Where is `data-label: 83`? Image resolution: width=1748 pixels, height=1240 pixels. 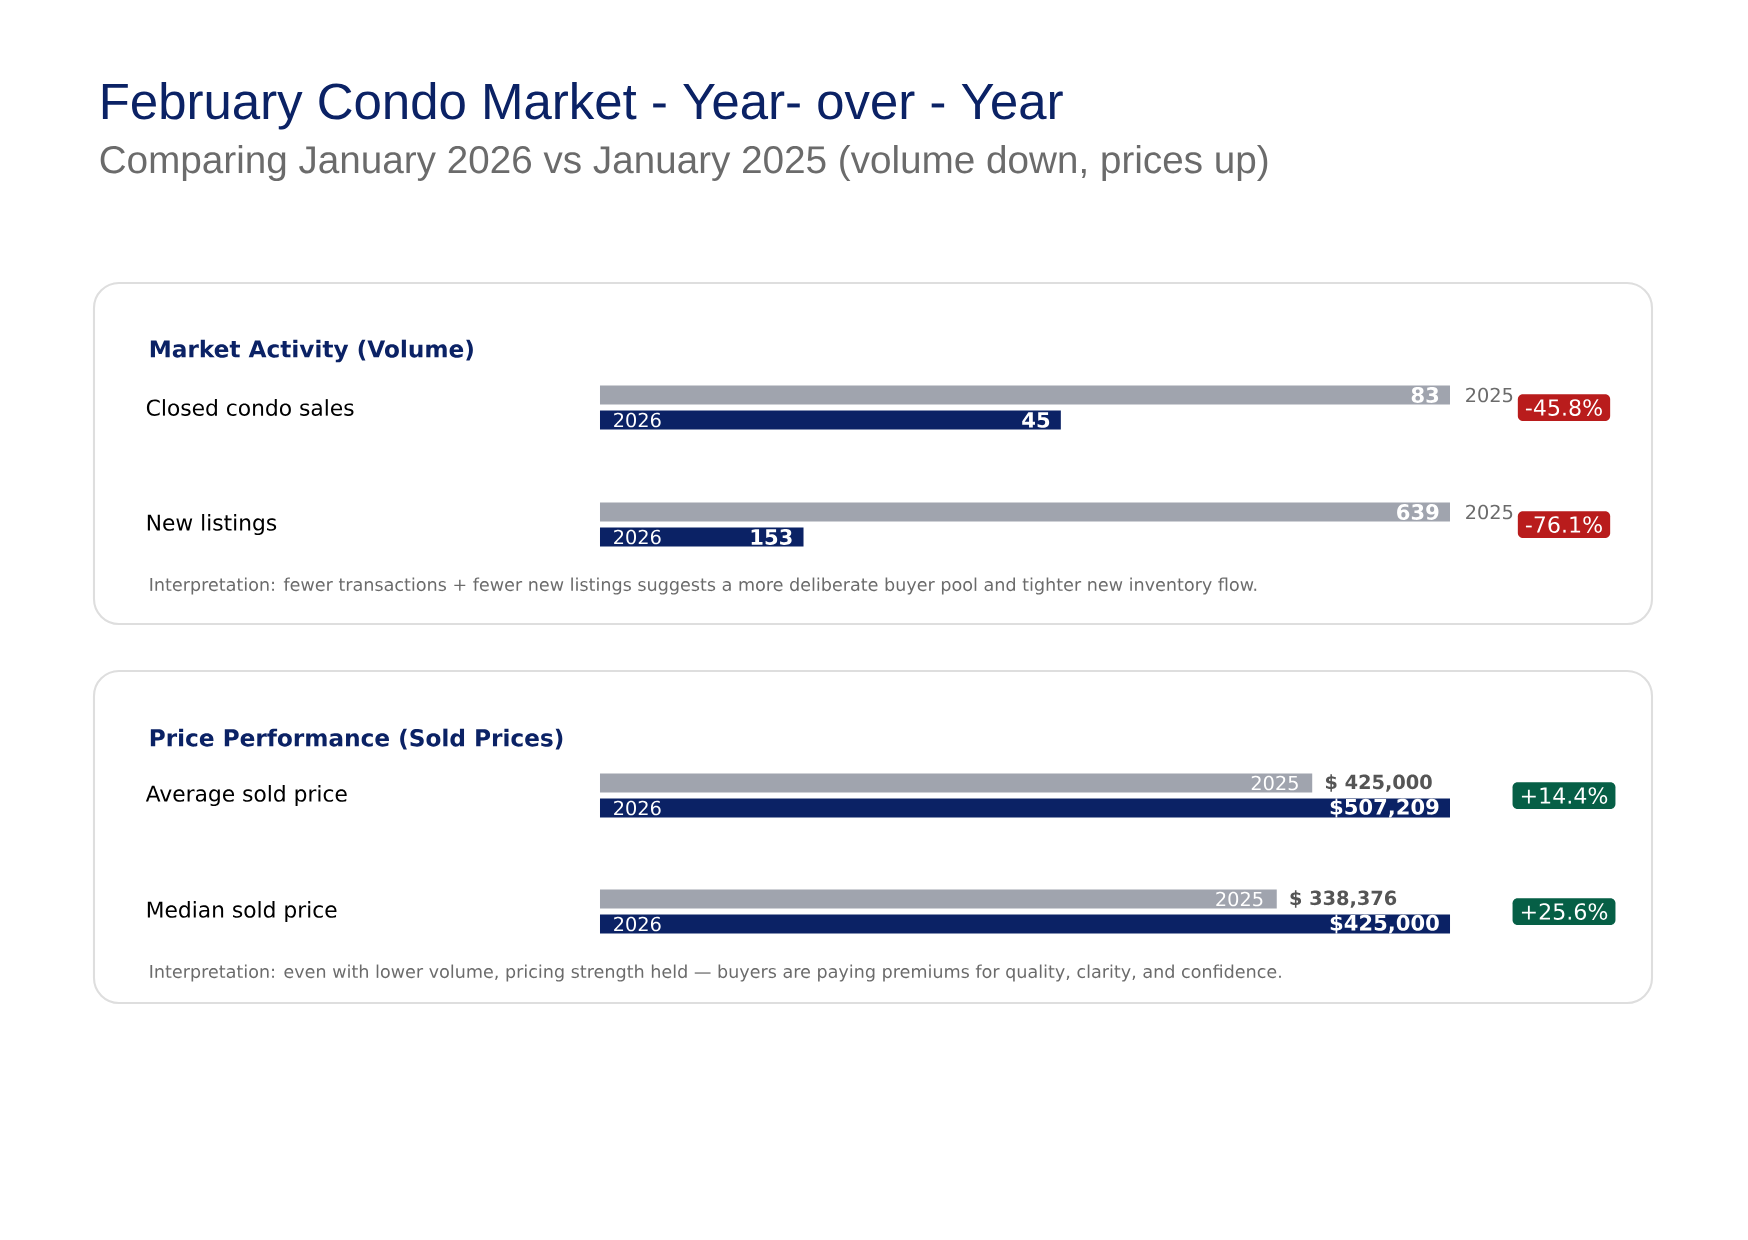 data-label: 83 is located at coordinates (1425, 395).